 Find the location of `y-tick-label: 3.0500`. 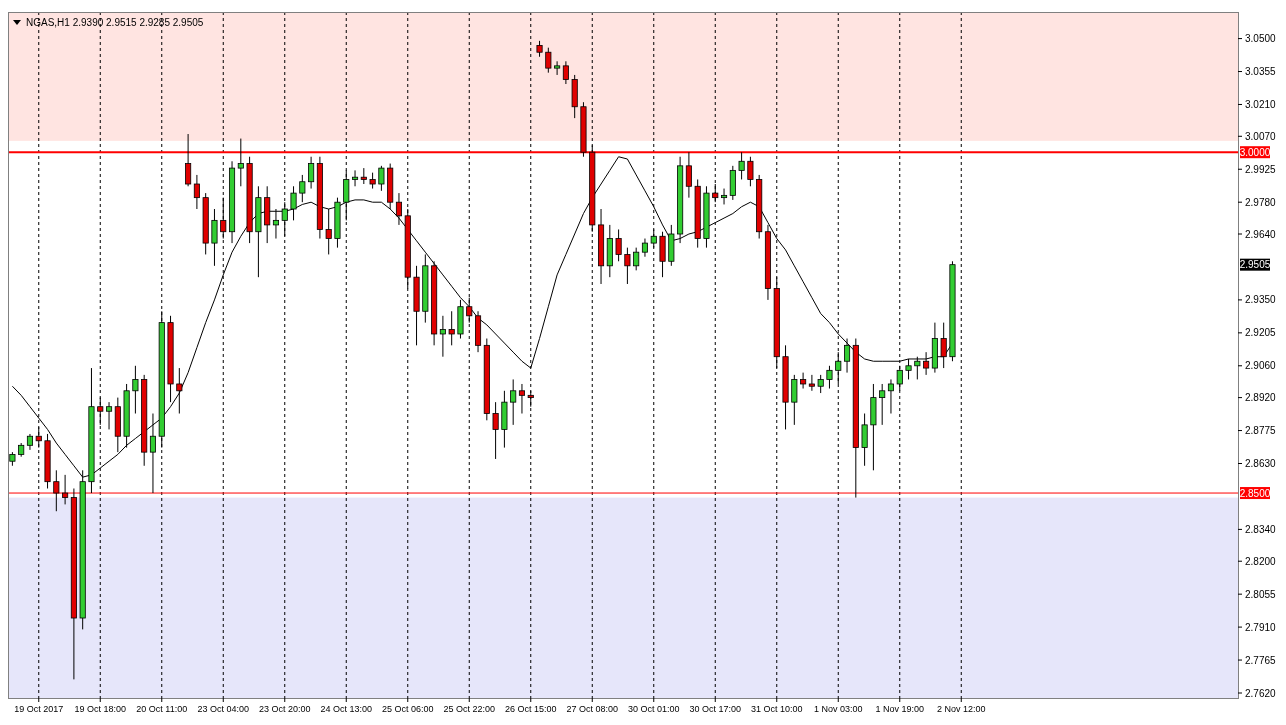

y-tick-label: 3.0500 is located at coordinates (1261, 39).